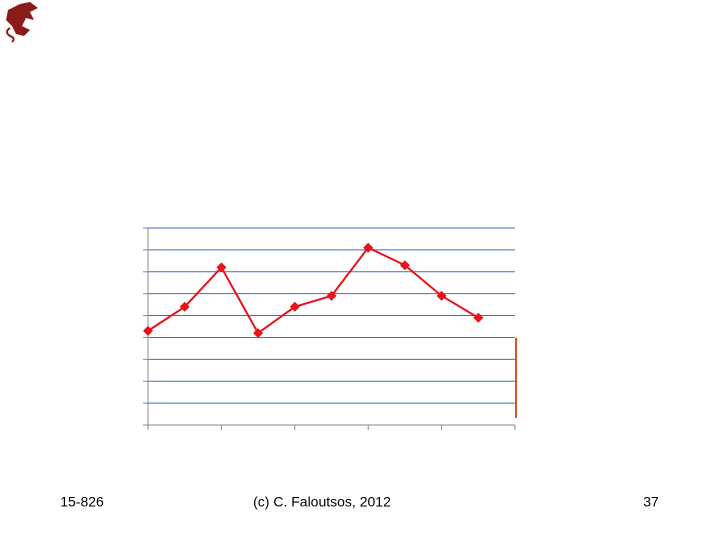 The width and height of the screenshot is (720, 540). Describe the element at coordinates (313, 290) in the screenshot. I see `data-line` at that location.